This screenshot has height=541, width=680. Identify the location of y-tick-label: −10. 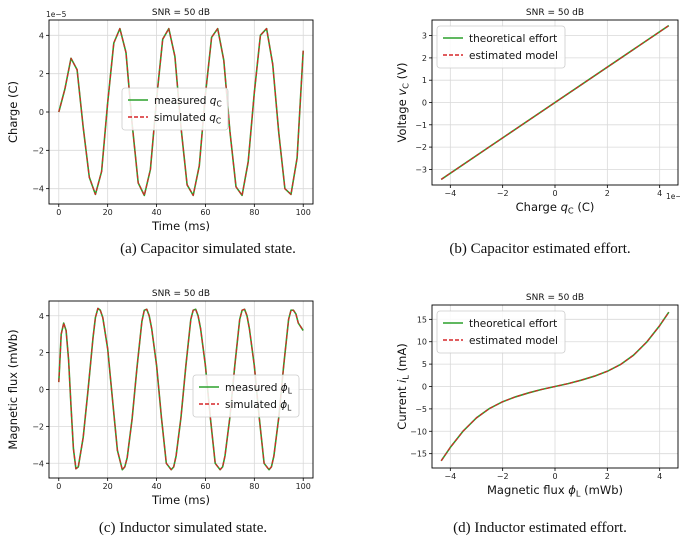
(418, 431).